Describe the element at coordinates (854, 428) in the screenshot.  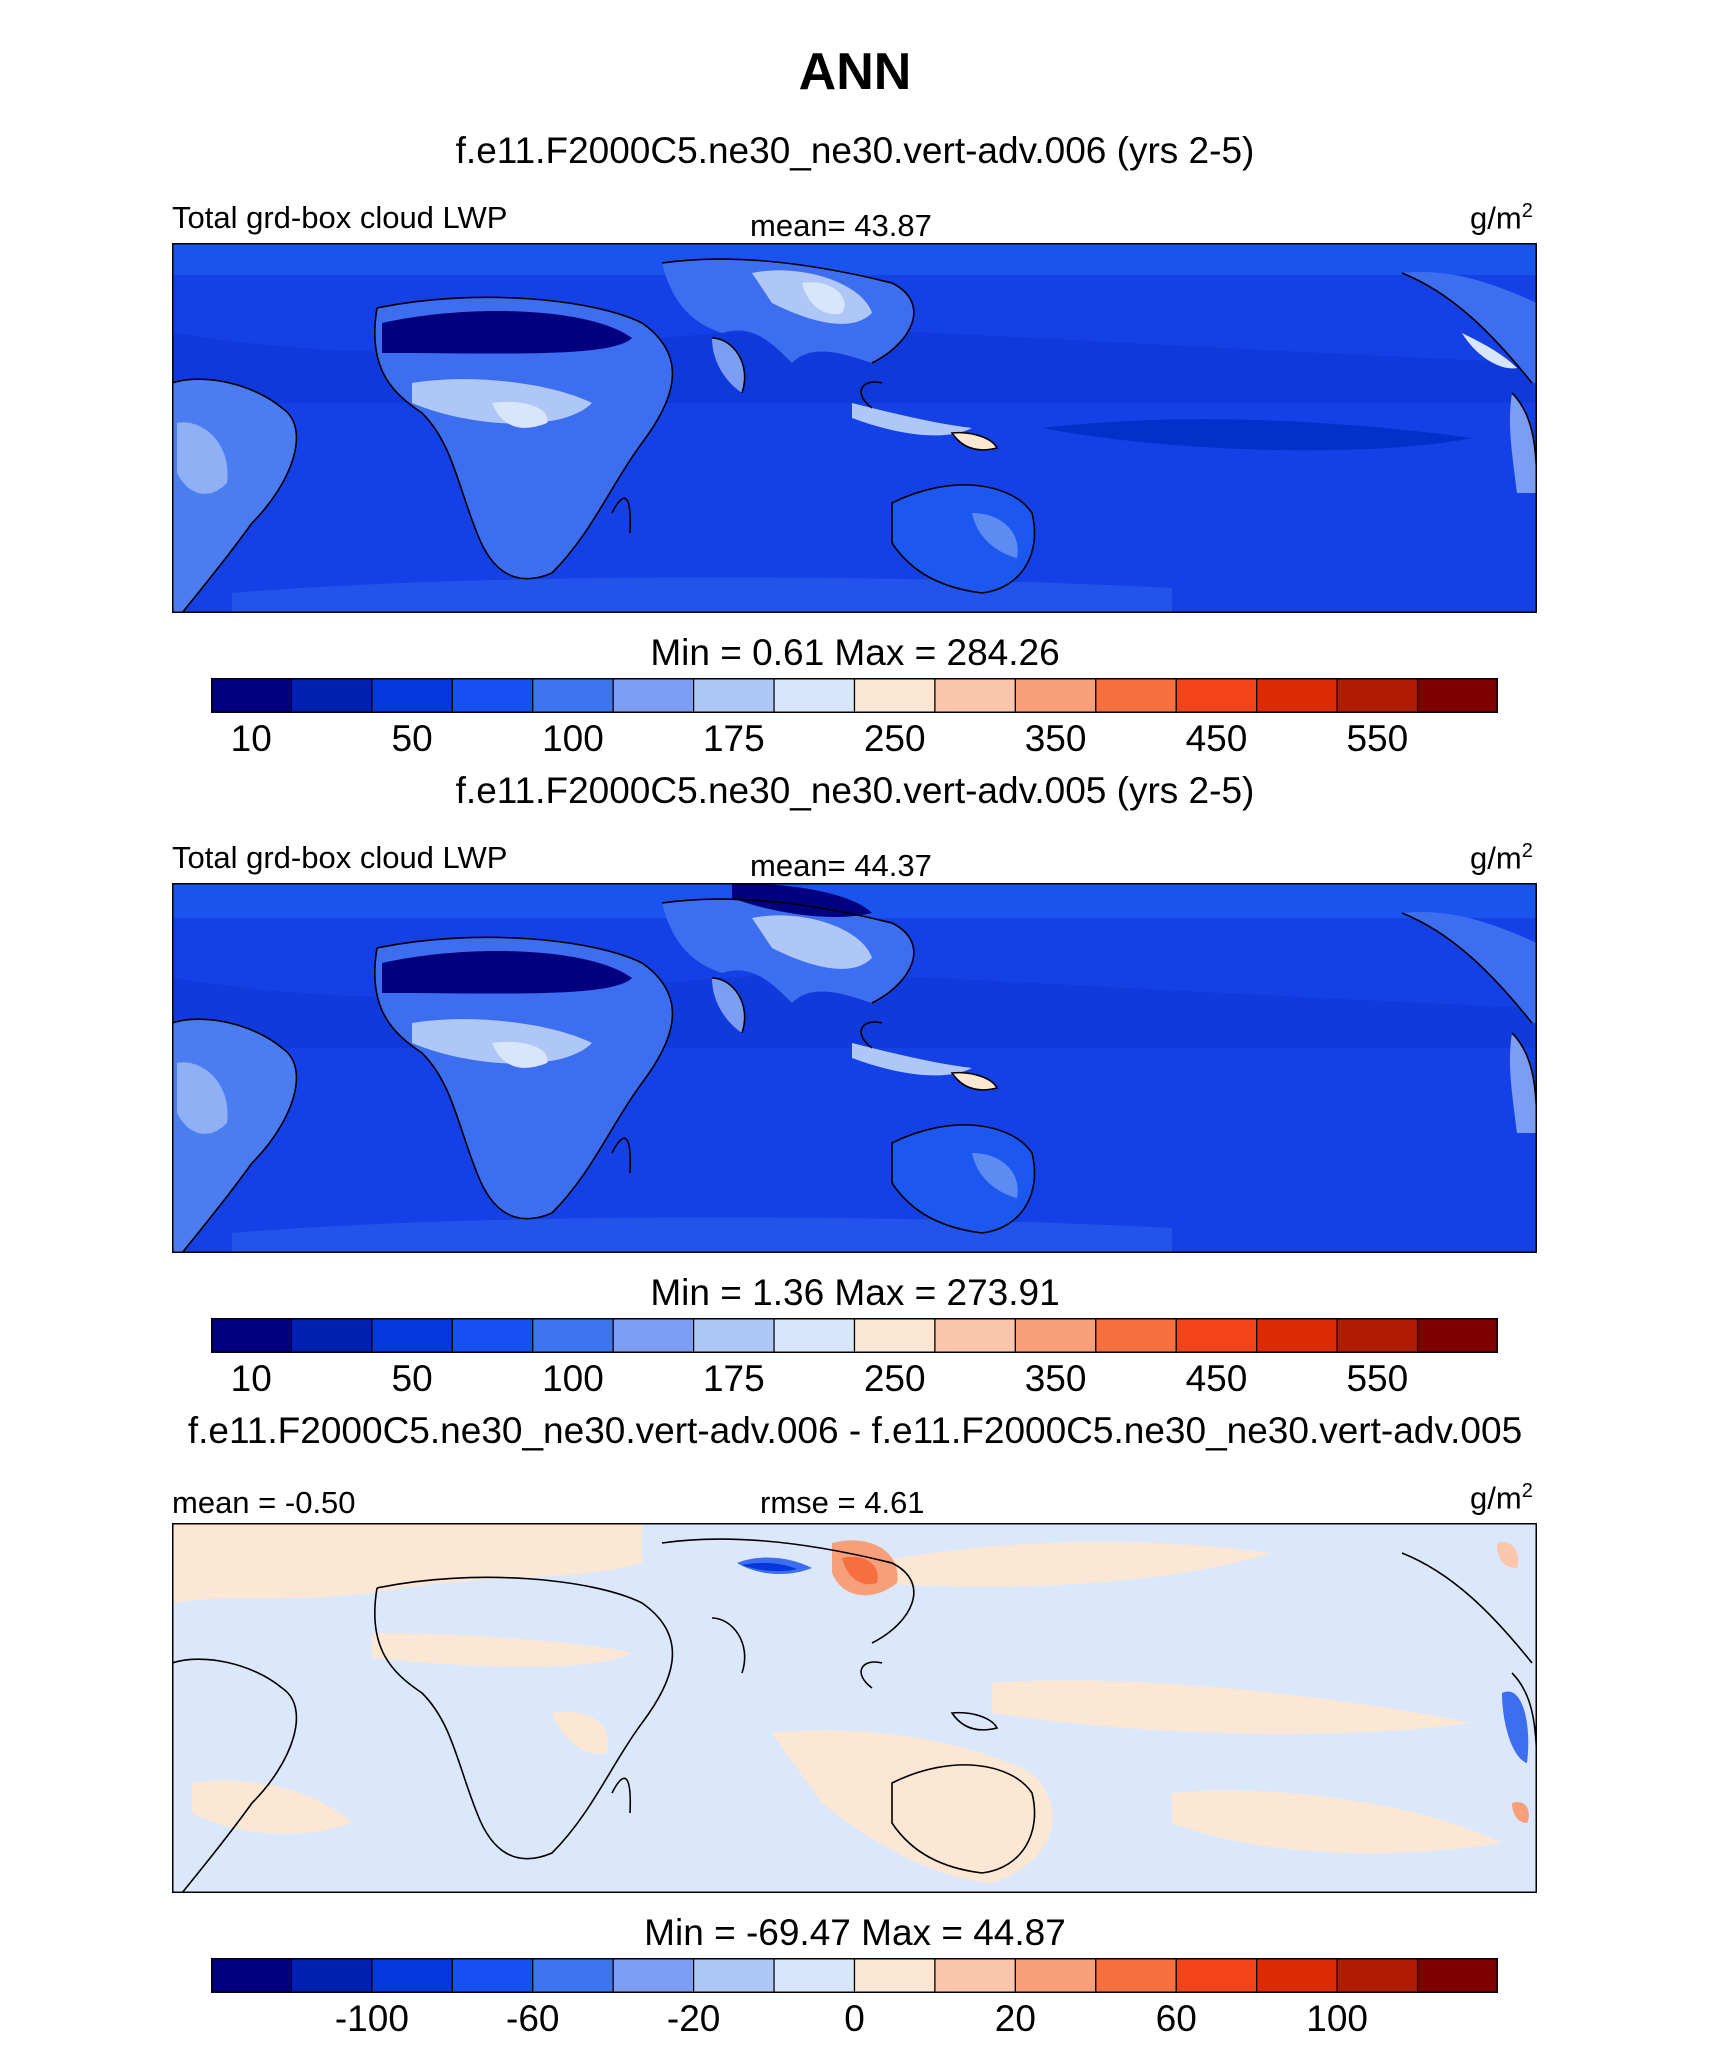
I see `panel-1-map` at that location.